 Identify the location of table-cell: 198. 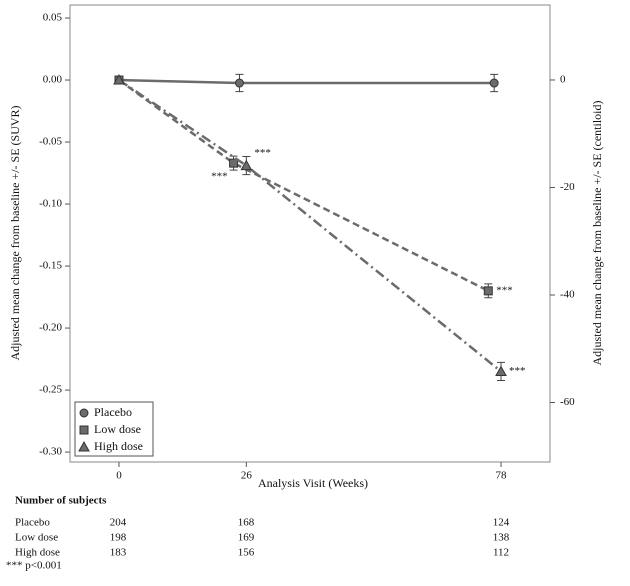
(118, 538).